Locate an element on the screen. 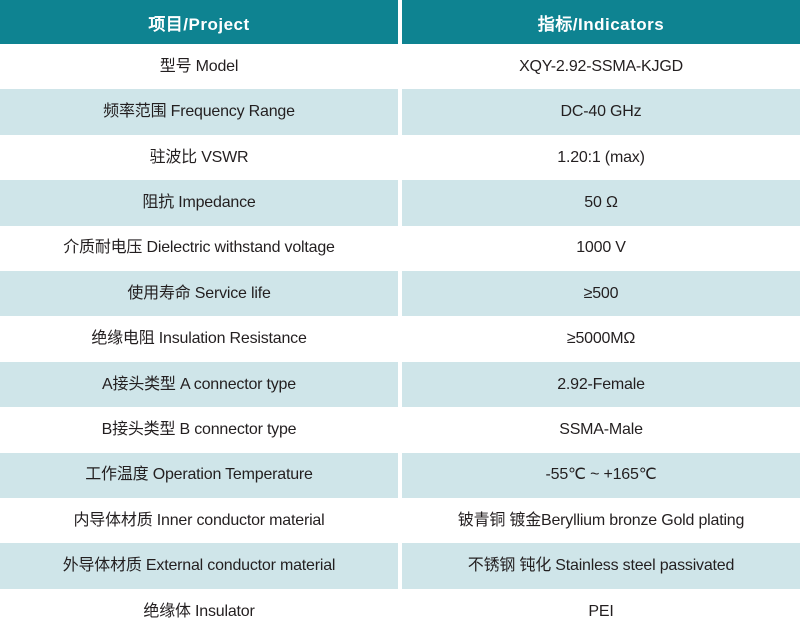  table-row: 使用寿命 Service life ≥500 is located at coordinates (400, 293).